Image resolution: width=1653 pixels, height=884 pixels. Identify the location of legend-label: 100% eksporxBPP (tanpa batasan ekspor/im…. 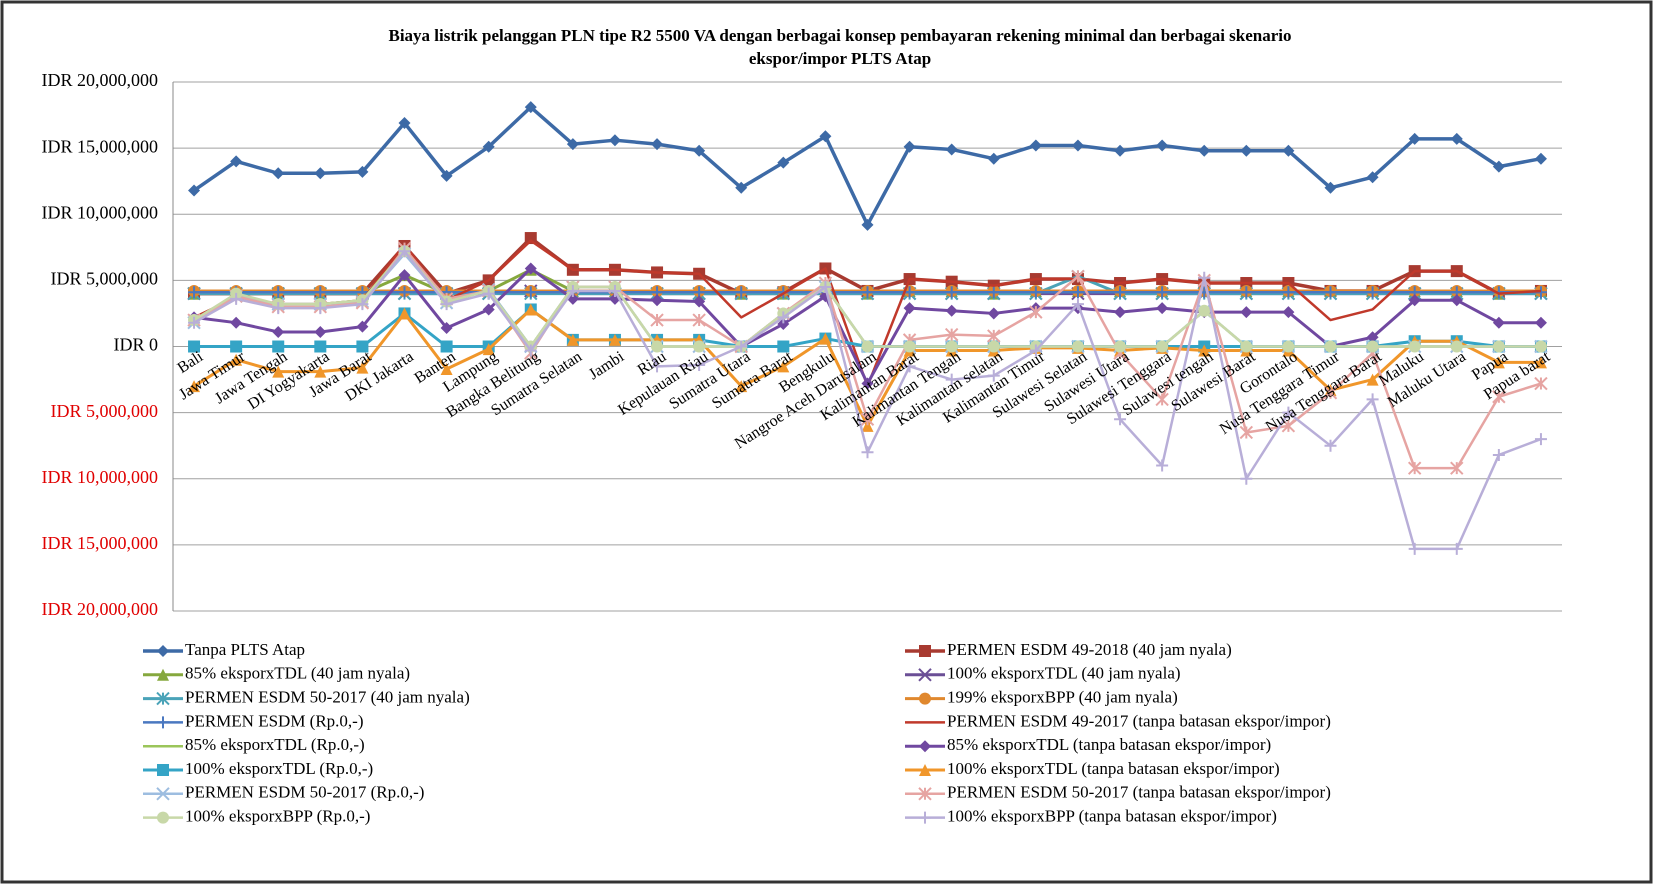
(1112, 816).